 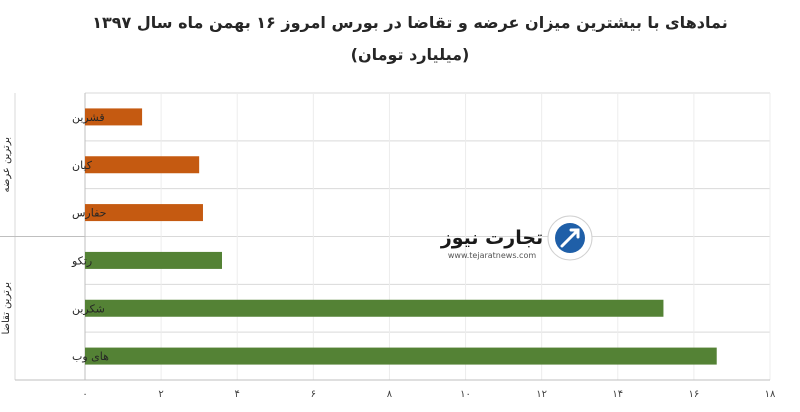 What do you see at coordinates (6, 308) in the screenshot?
I see `group-label: برترین تقاضا` at bounding box center [6, 308].